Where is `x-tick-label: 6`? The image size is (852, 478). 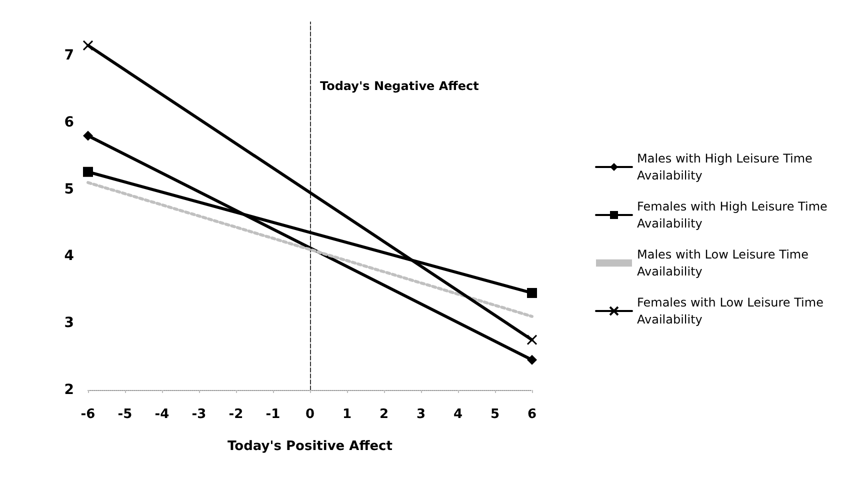
x-tick-label: 6 is located at coordinates (532, 414).